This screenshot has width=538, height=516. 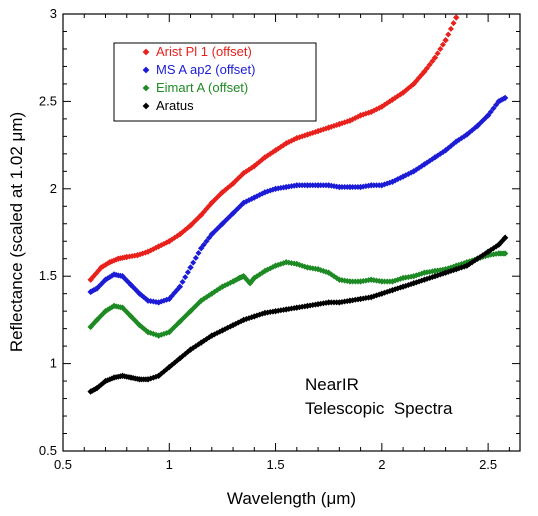 What do you see at coordinates (53, 363) in the screenshot?
I see `y-tick-label: 1` at bounding box center [53, 363].